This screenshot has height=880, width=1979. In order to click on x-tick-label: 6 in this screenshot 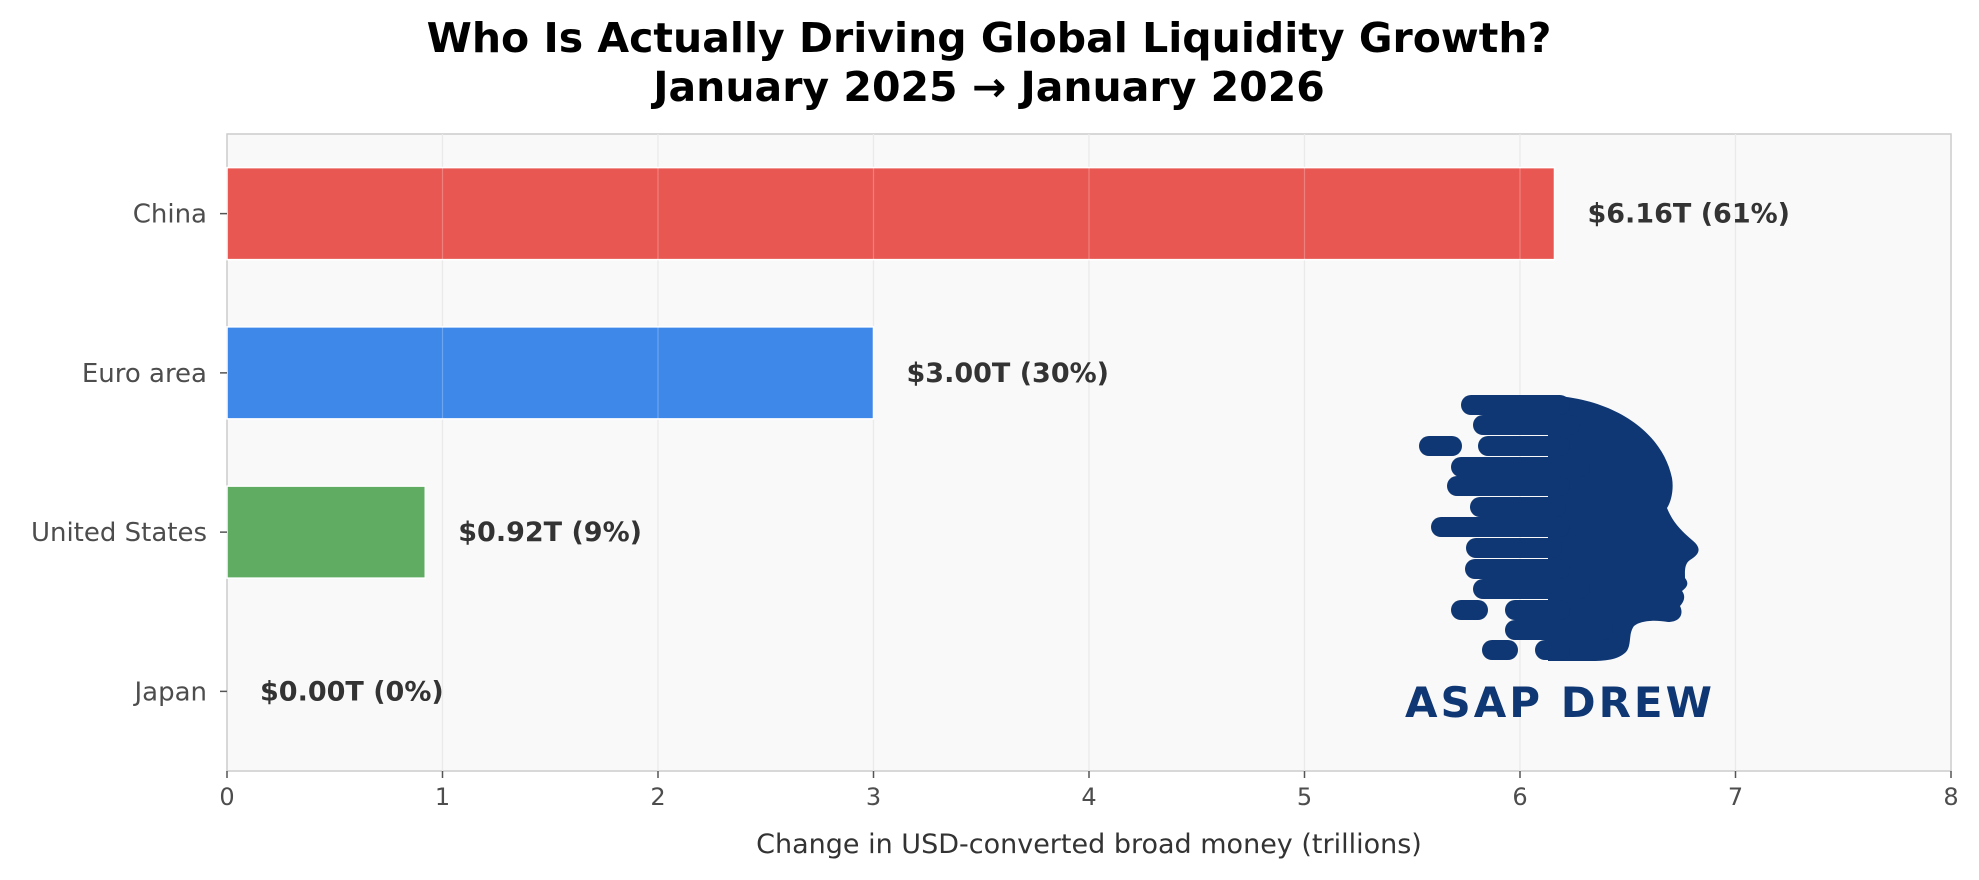, I will do `click(1519, 797)`.